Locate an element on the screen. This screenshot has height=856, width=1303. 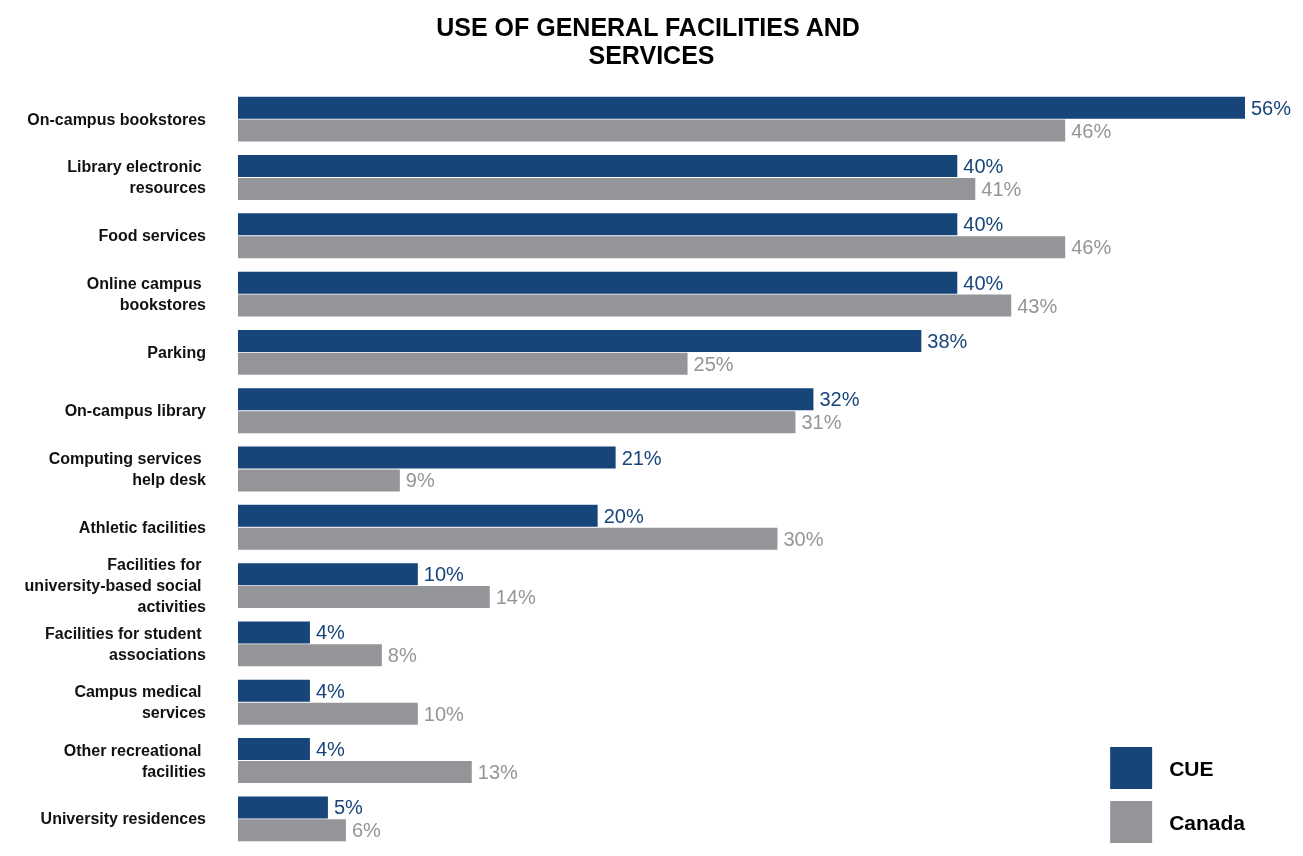
y-tick-label: On-campus bookstores is located at coordinates (117, 119).